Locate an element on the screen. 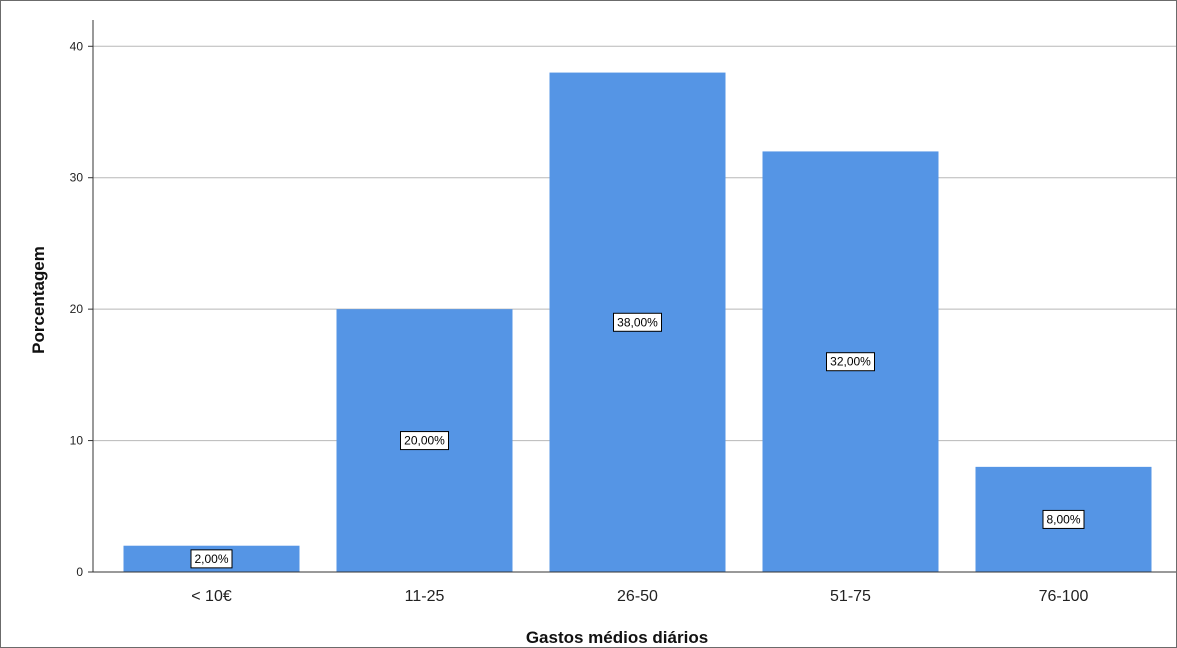 This screenshot has height=648, width=1177. data-label: 2,00% is located at coordinates (211, 559).